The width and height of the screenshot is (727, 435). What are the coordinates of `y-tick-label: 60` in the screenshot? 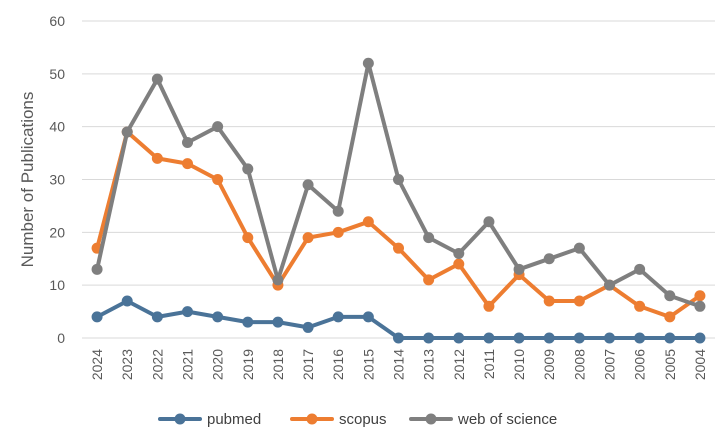 It's located at (57, 21).